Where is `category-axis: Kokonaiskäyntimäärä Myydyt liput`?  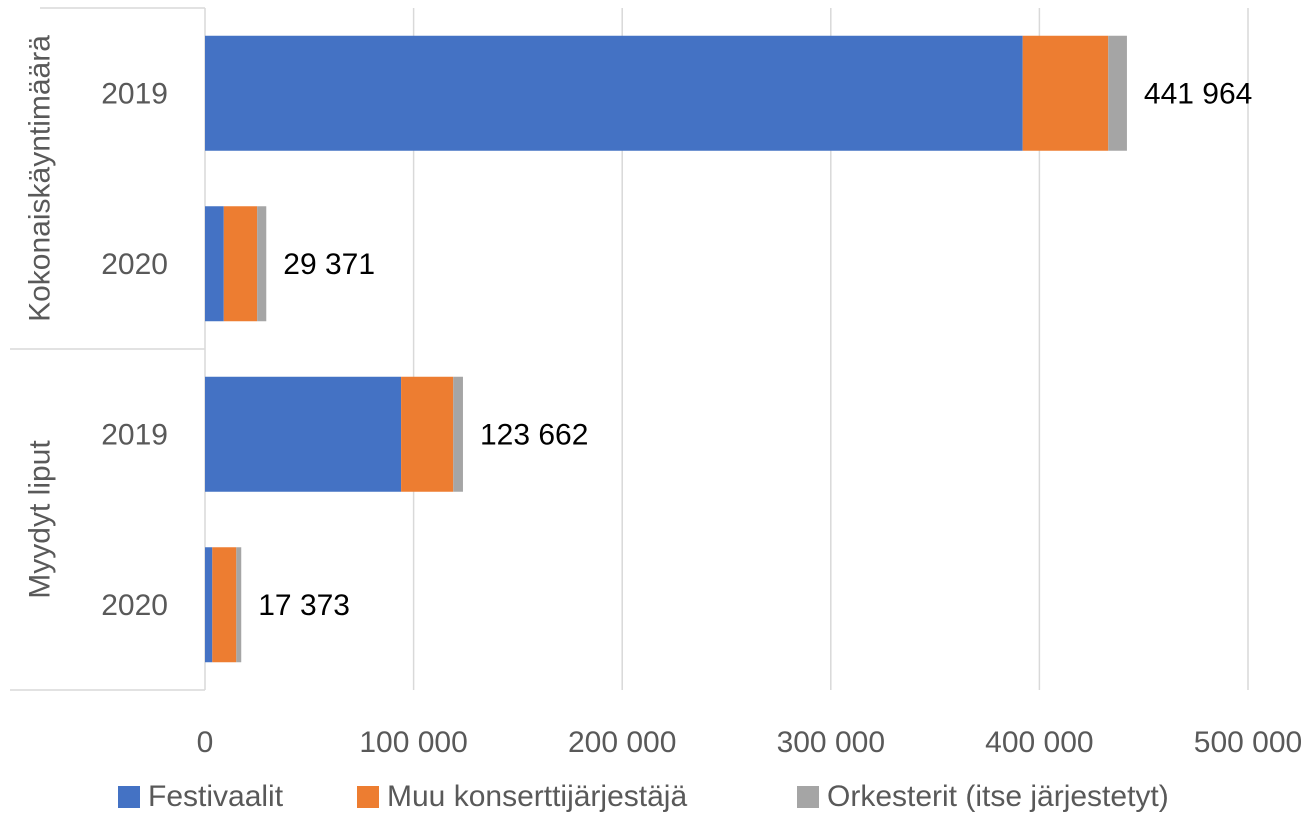
category-axis: Kokonaiskäyntimäärä Myydyt liput is located at coordinates (108, 349).